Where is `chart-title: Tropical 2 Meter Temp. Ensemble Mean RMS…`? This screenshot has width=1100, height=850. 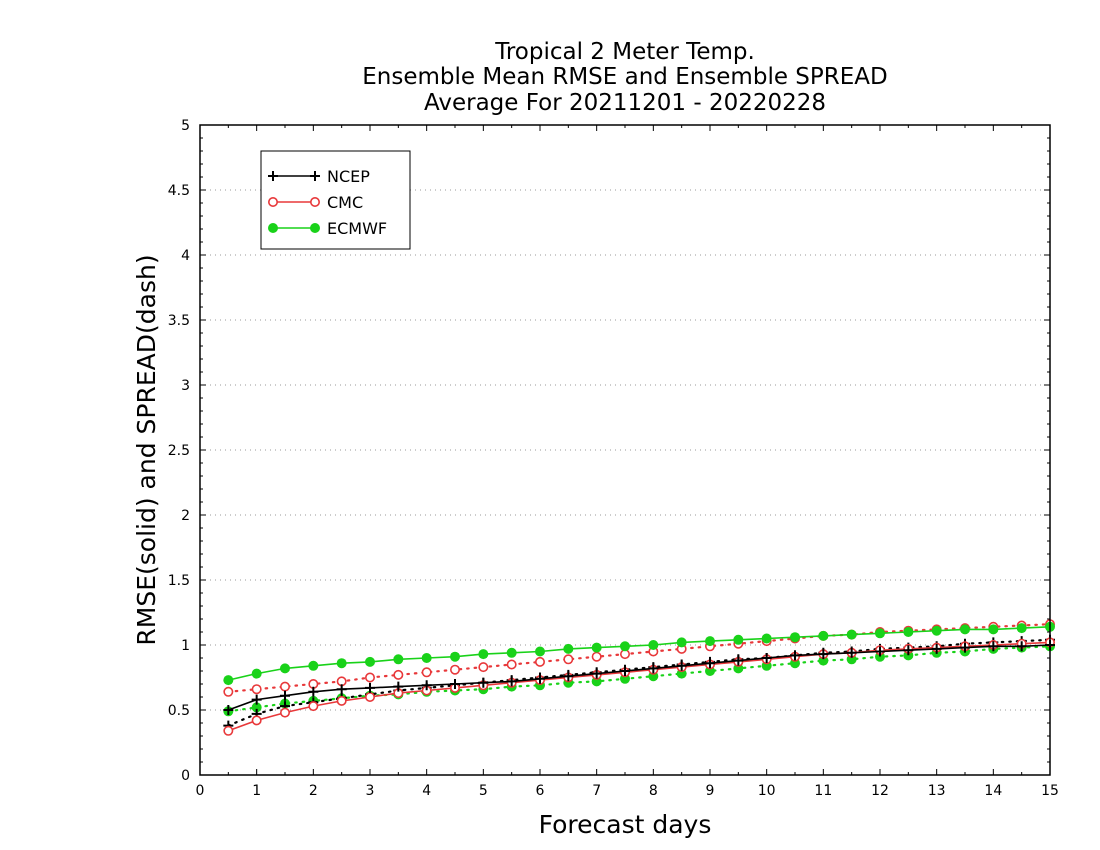 chart-title: Tropical 2 Meter Temp. Ensemble Mean RMS… is located at coordinates (624, 77).